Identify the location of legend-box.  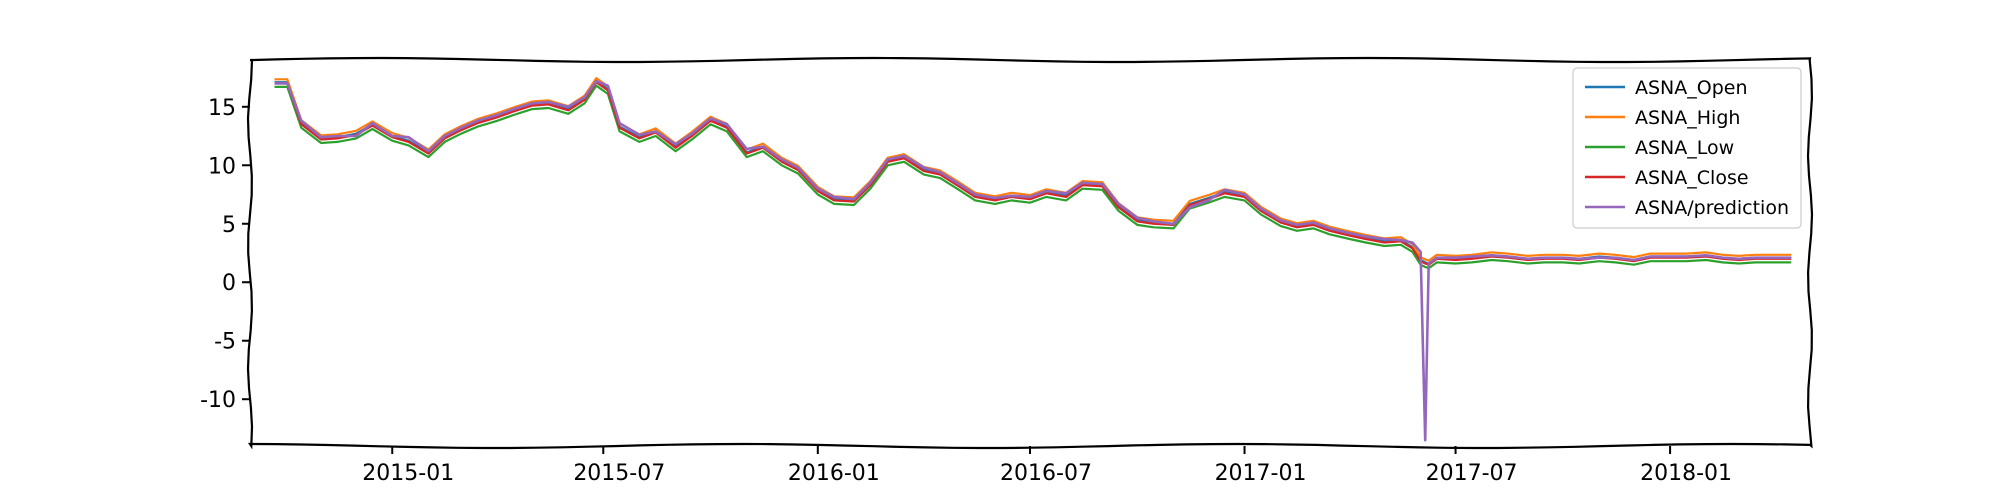
(1687, 148).